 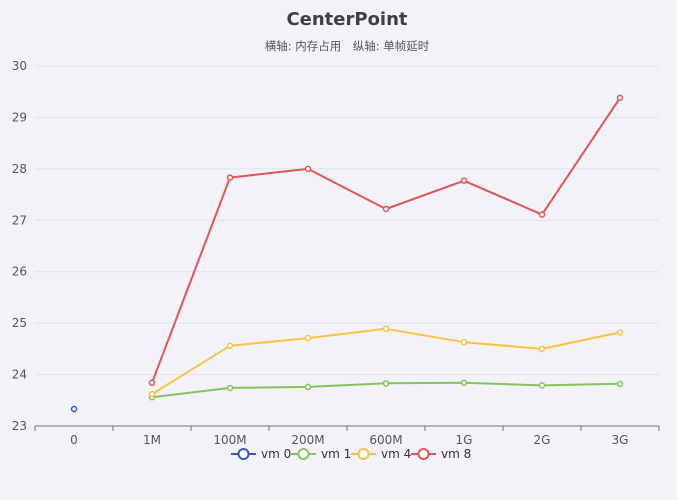 I want to click on y-axis: 23 24 25 26 27 28 29 30, so click(x=19, y=246).